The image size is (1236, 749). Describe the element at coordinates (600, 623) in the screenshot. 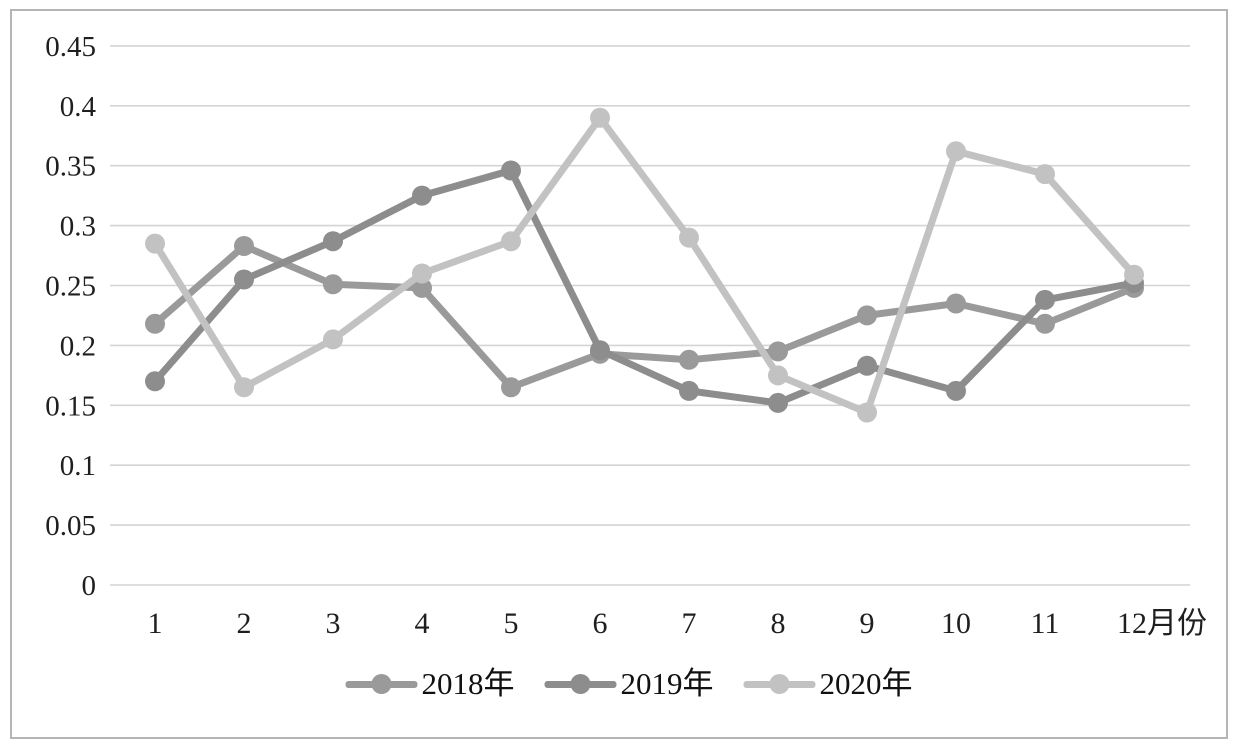

I see `x-tick-label: 6` at that location.